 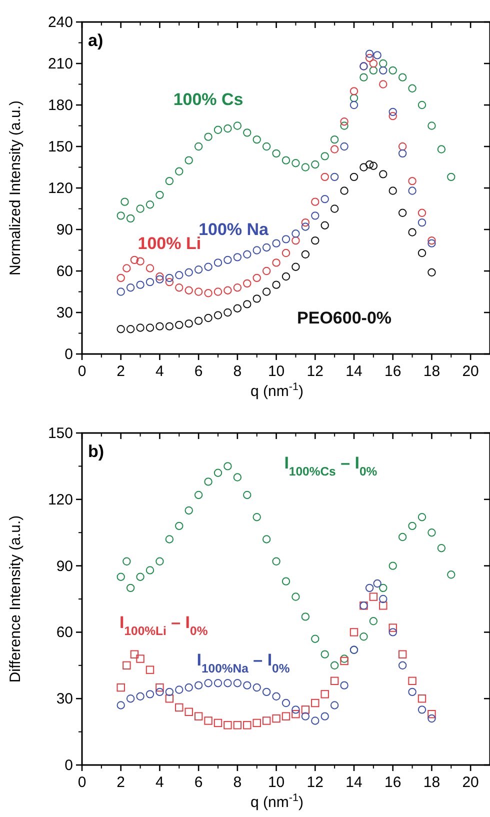 What do you see at coordinates (96, 451) in the screenshot?
I see `annotation: b)` at bounding box center [96, 451].